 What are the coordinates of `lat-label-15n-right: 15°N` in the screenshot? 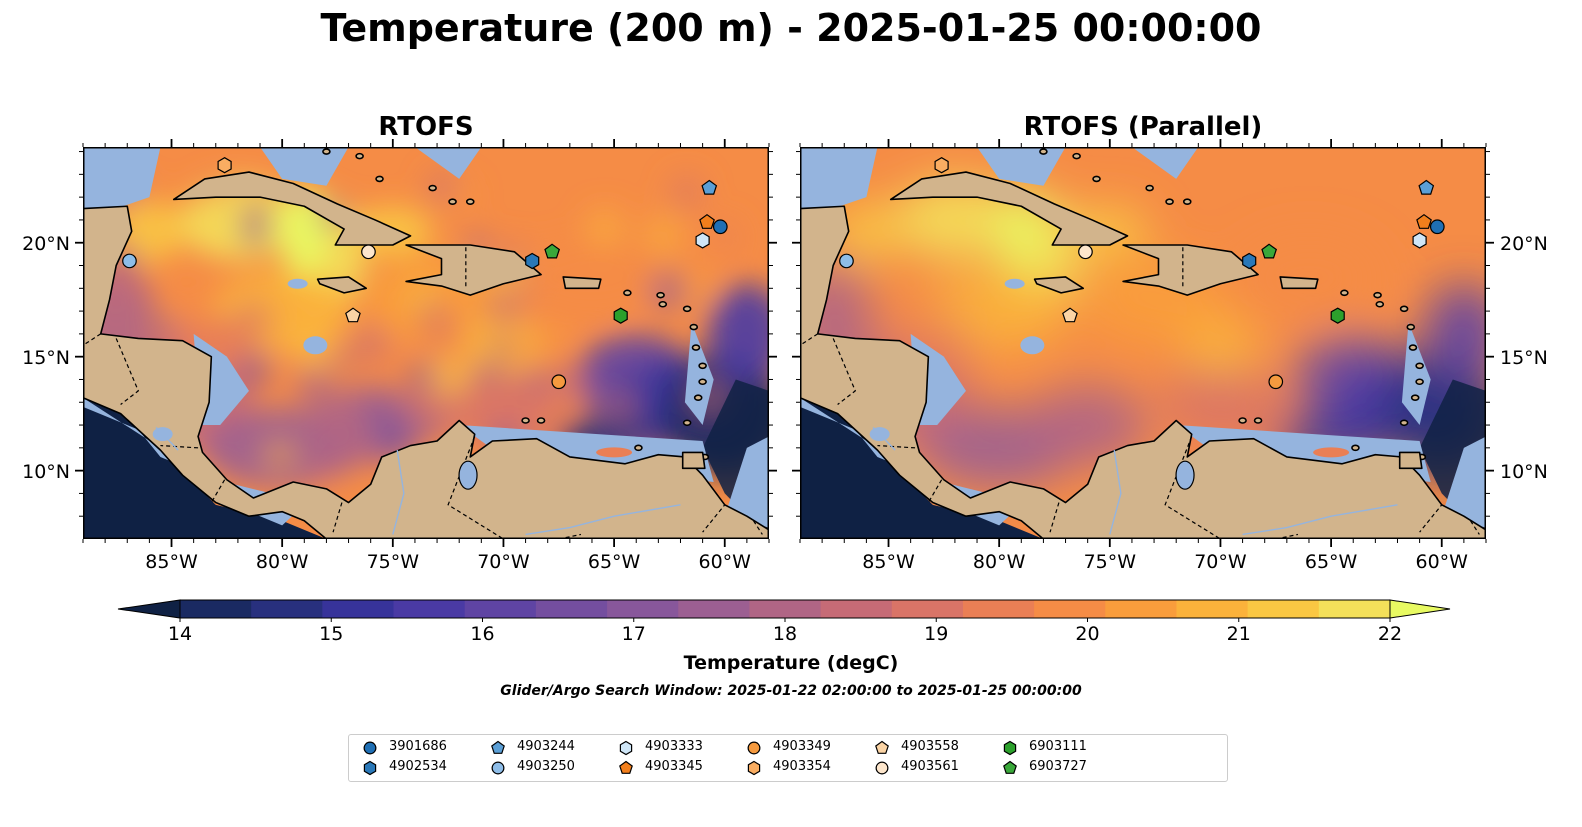 It's located at (1524, 358).